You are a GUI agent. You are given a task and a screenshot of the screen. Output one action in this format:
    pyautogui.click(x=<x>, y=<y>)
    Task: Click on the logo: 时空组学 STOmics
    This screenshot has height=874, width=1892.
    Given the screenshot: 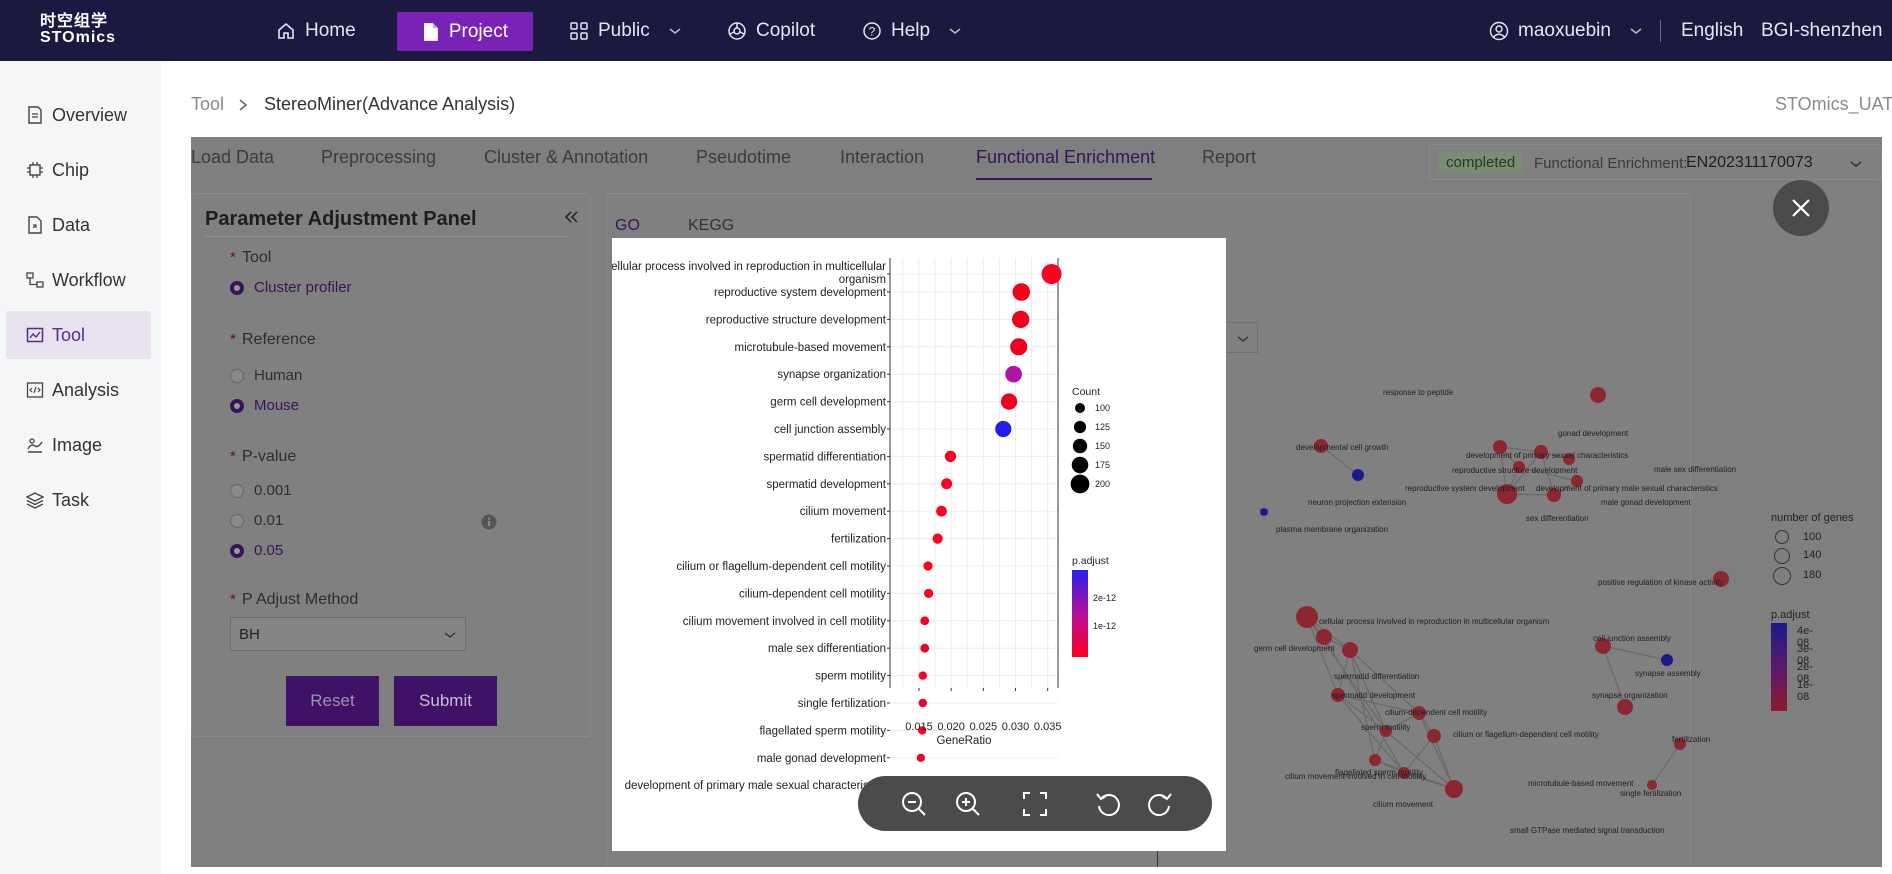 What is the action you would take?
    pyautogui.click(x=78, y=30)
    